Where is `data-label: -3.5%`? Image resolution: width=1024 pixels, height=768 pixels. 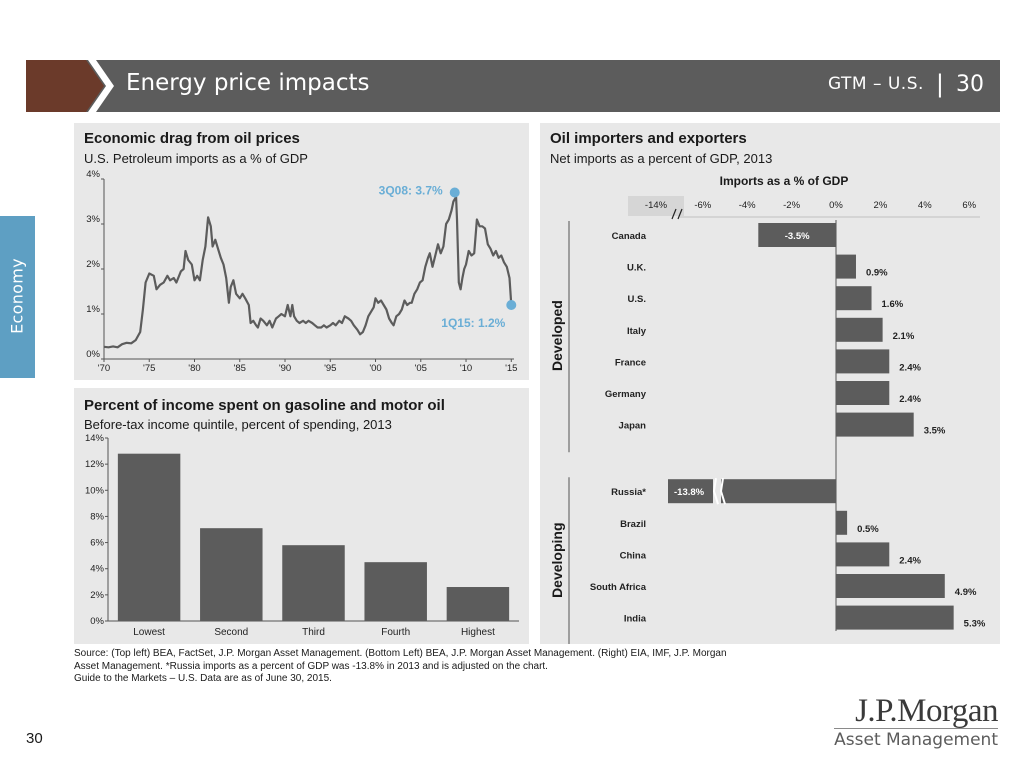
data-label: -3.5% is located at coordinates (797, 236).